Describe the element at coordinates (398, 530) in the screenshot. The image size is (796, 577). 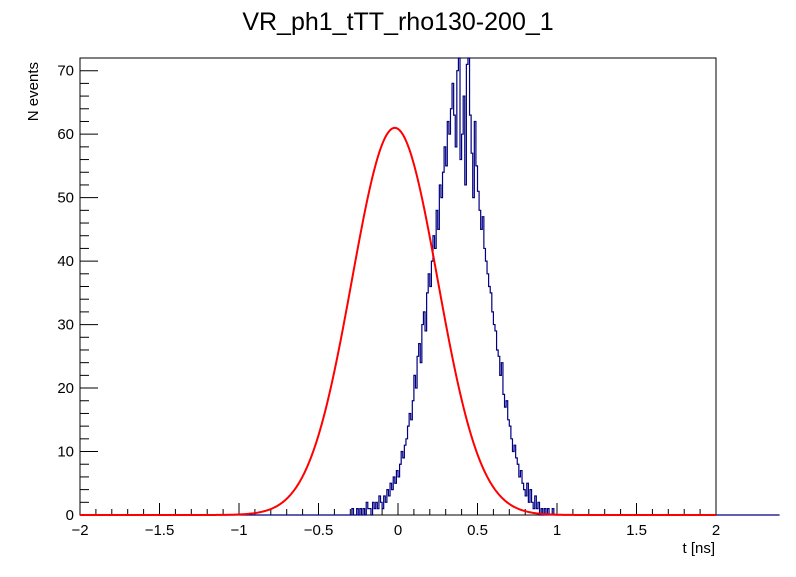
I see `x-tick-label: 0` at that location.